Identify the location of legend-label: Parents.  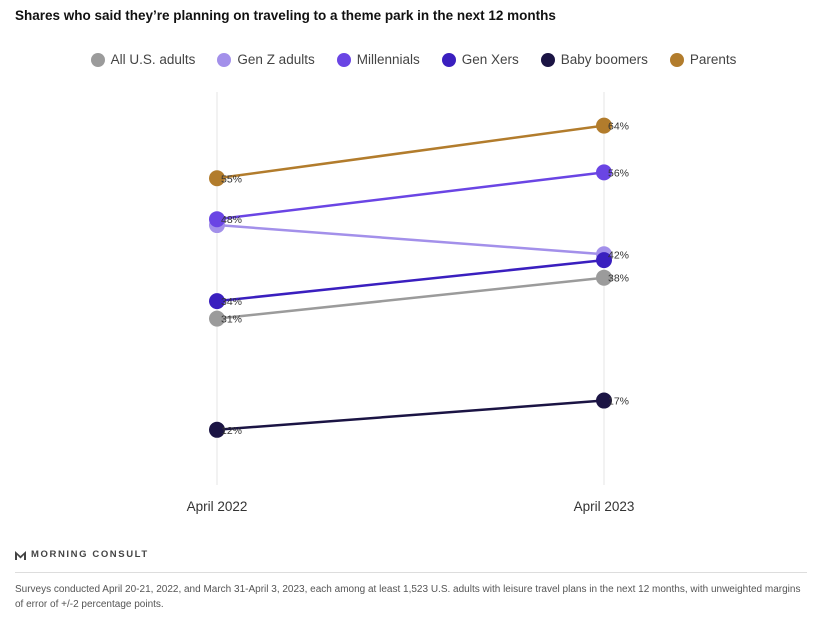
(713, 59).